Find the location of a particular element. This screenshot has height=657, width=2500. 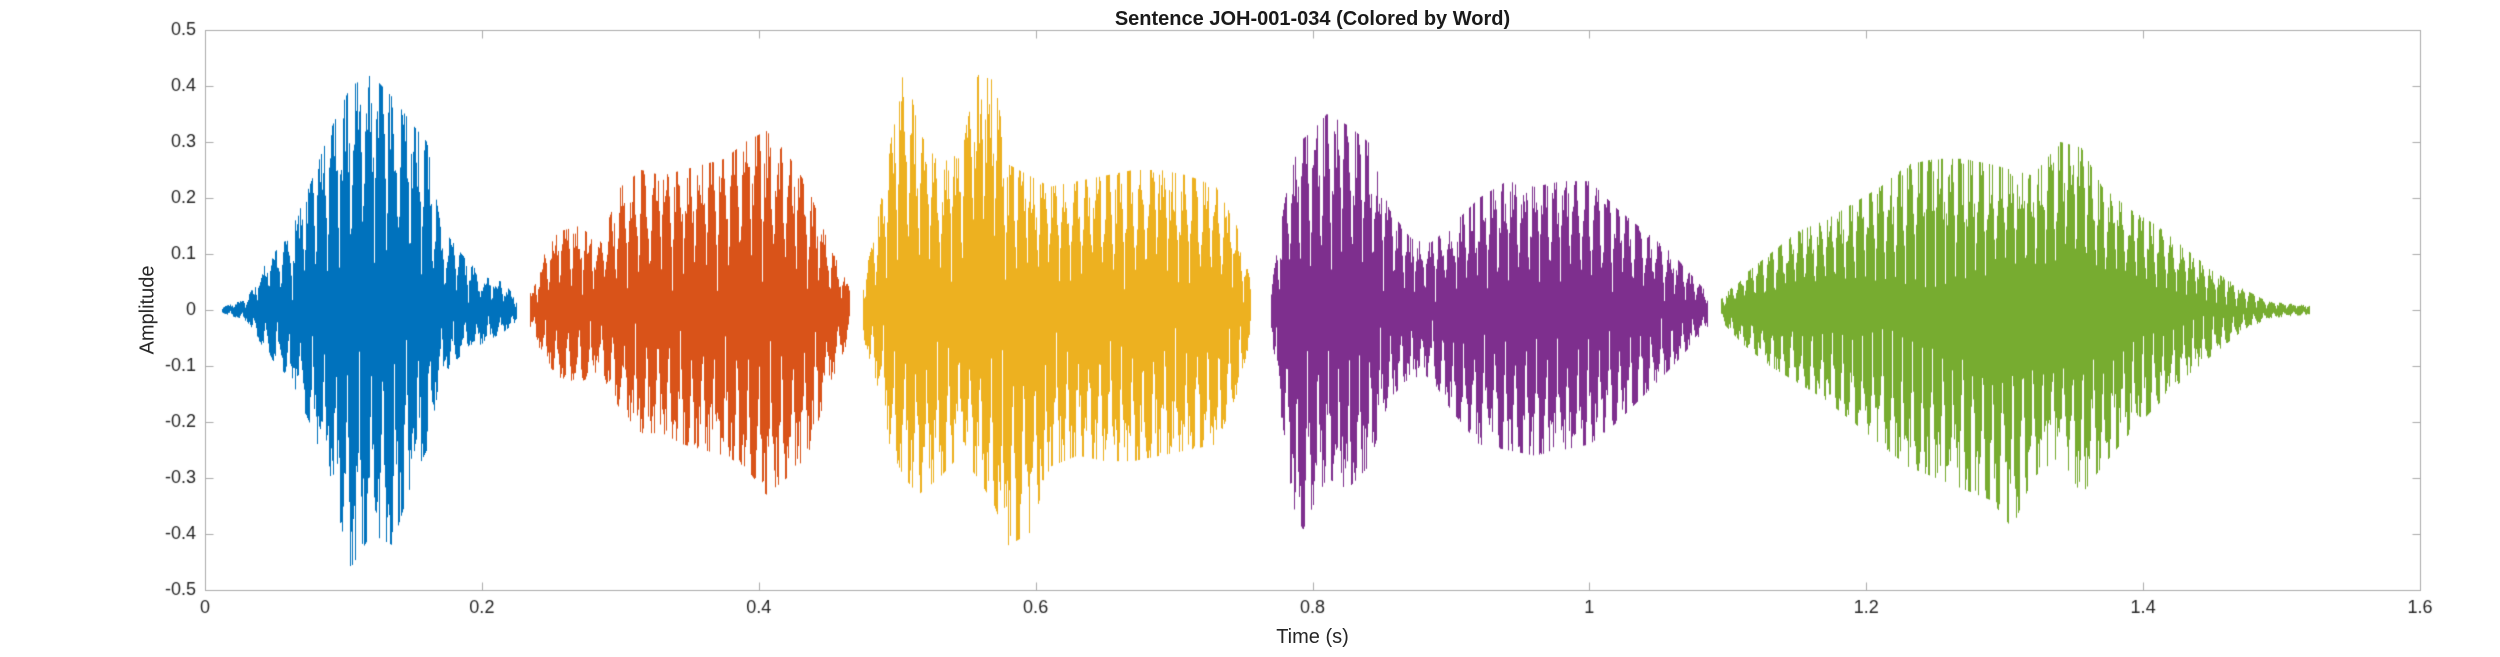

y-axis-label: Amplitude is located at coordinates (147, 310).